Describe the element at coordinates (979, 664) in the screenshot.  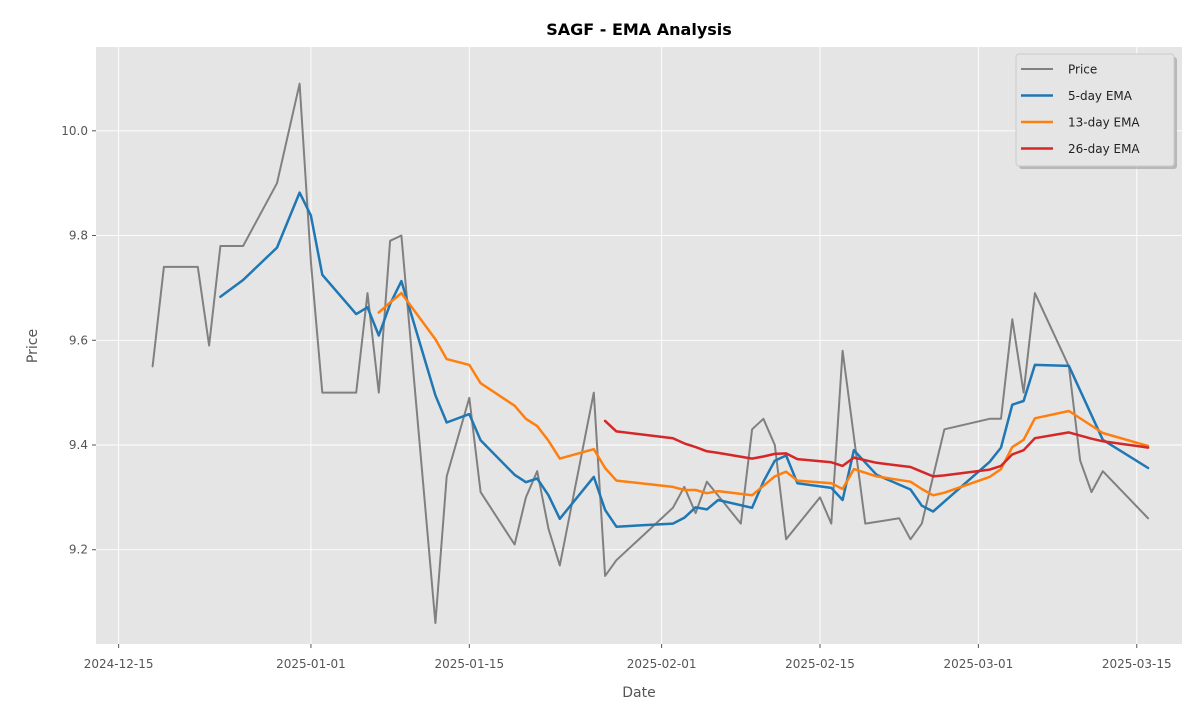
I see `x-tick-label: 2025-03-01` at that location.